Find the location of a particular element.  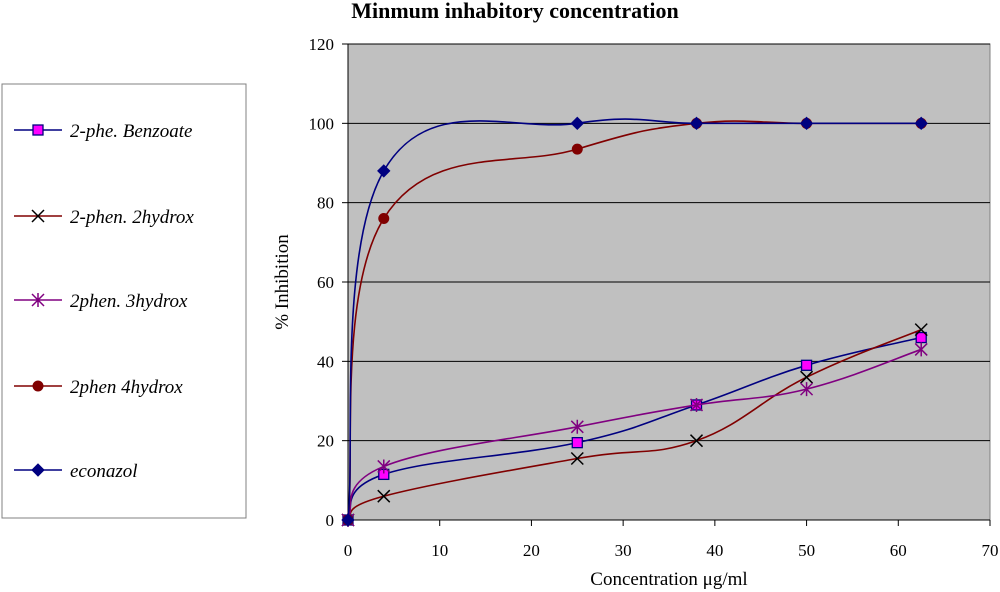

x-tick-label: 40 is located at coordinates (714, 550).